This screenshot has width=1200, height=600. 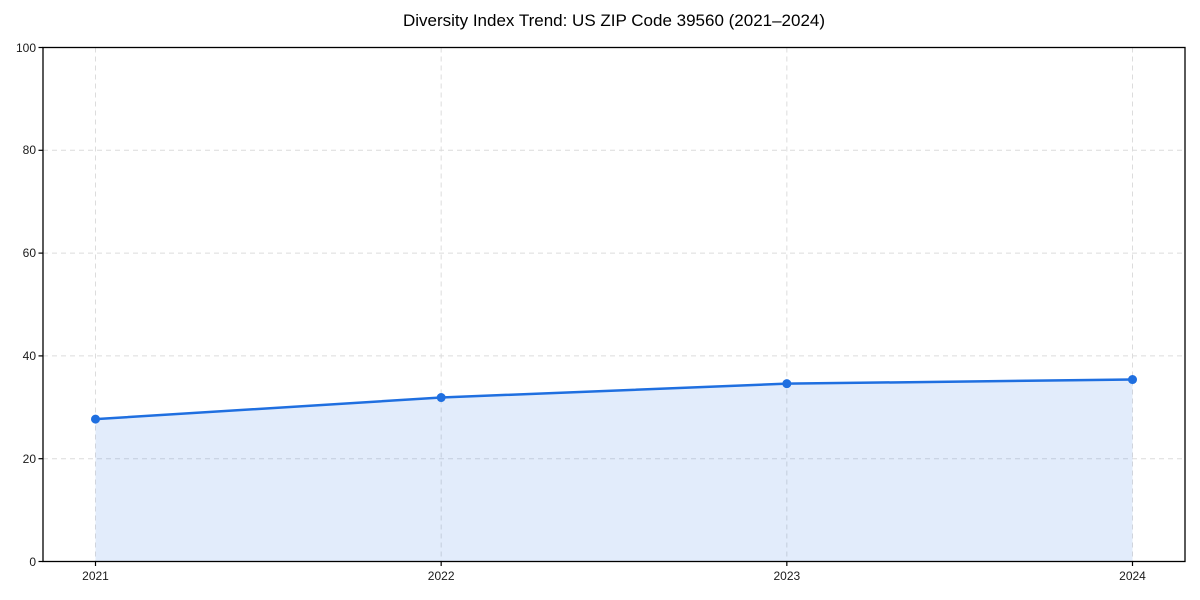 What do you see at coordinates (95, 575) in the screenshot?
I see `x-axis-tick-label: 2021` at bounding box center [95, 575].